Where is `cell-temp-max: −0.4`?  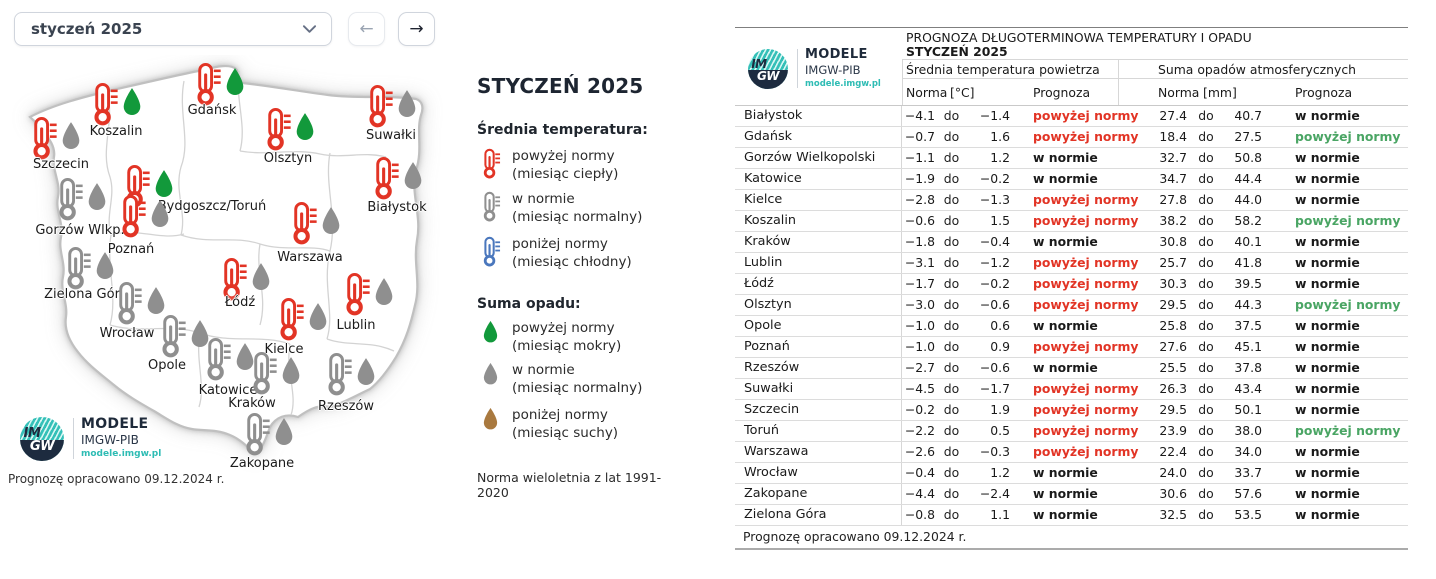
cell-temp-max: −0.4 is located at coordinates (994, 241).